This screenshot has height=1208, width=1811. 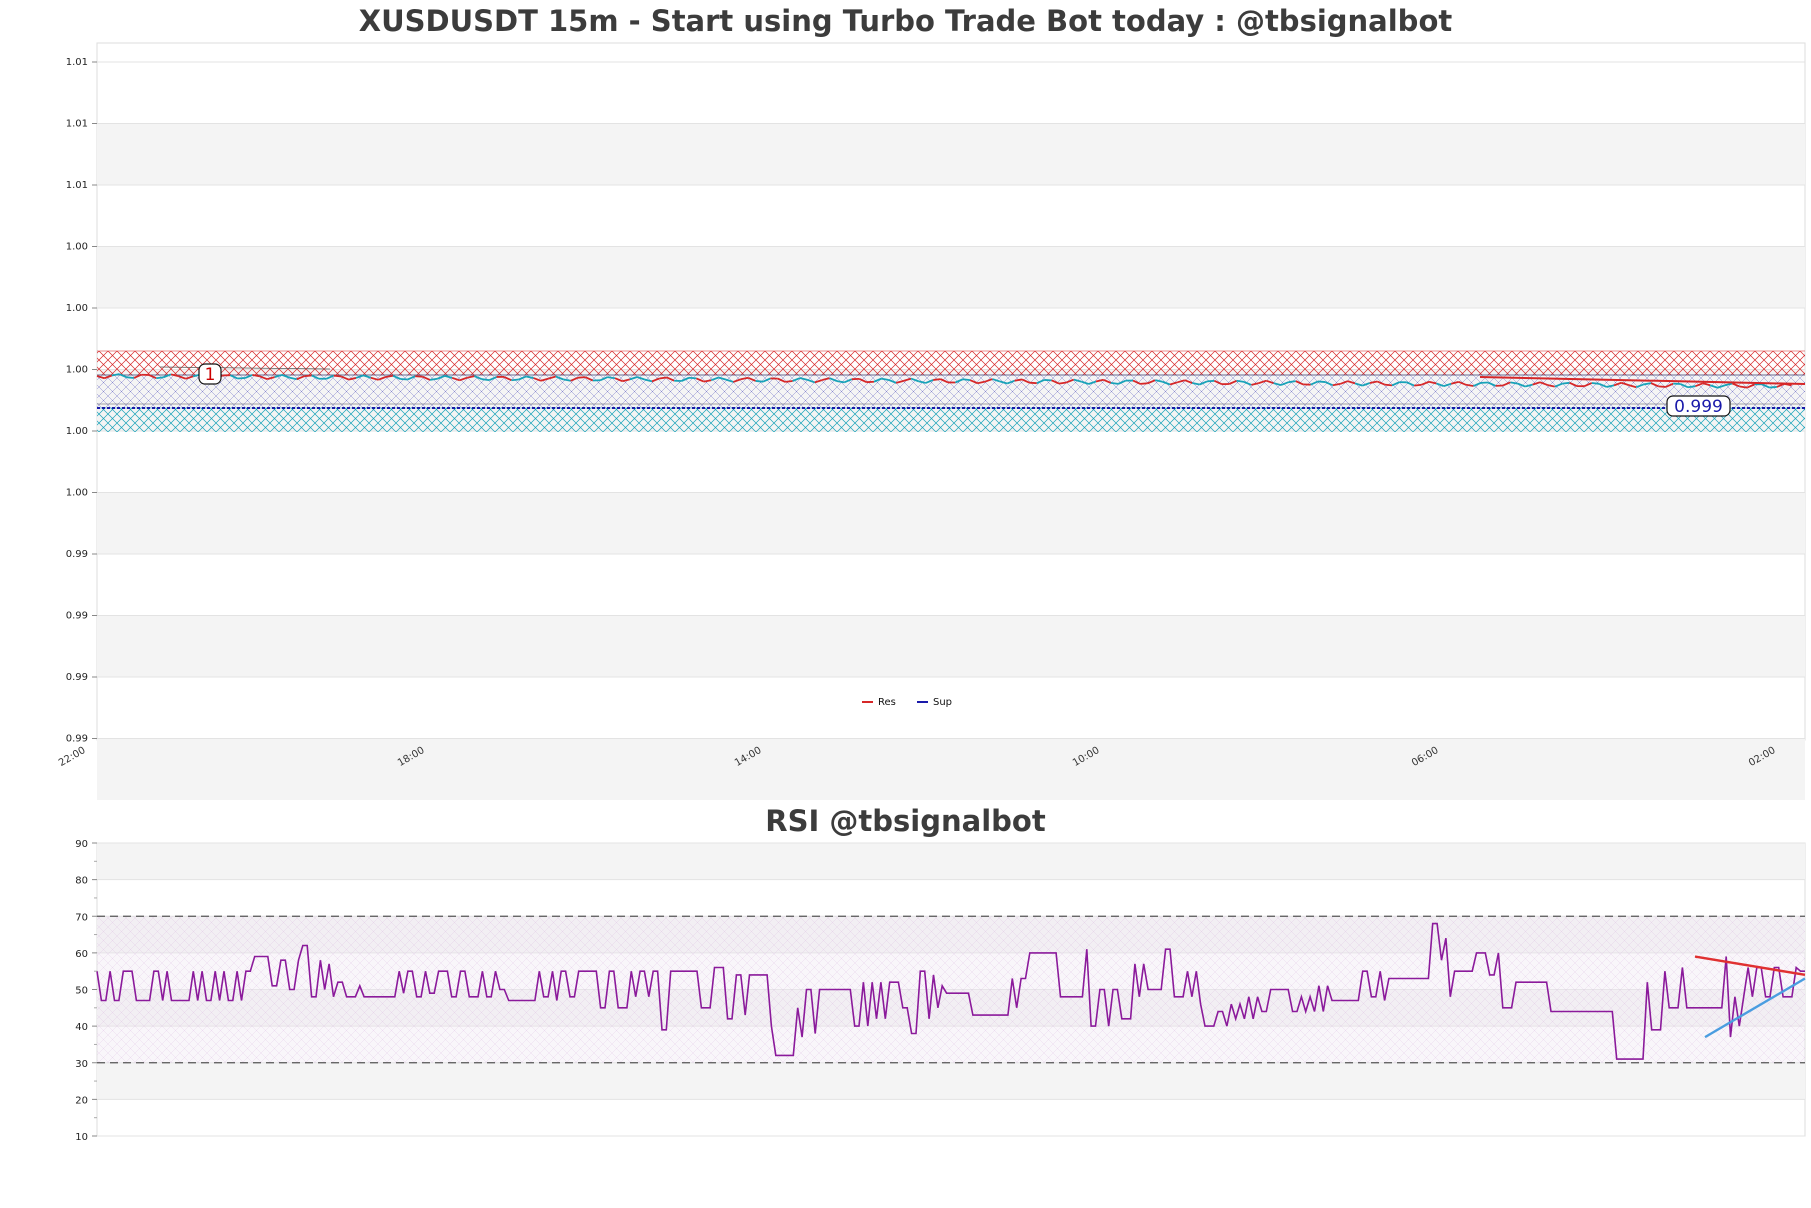 What do you see at coordinates (1698, 406) in the screenshot?
I see `annotation-box` at bounding box center [1698, 406].